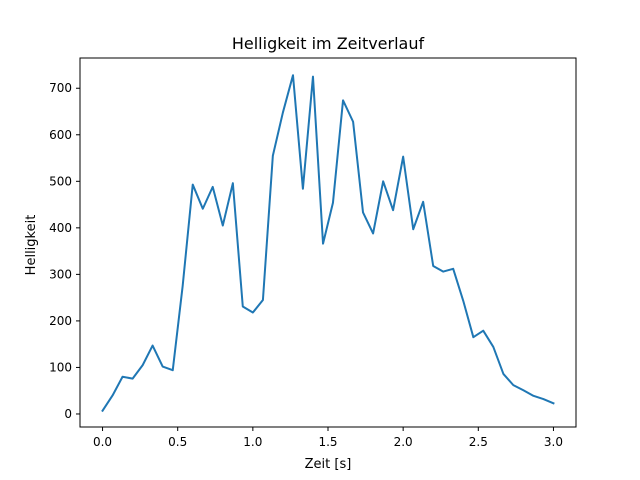  I want to click on x-tick-label: 1.5, so click(327, 442).